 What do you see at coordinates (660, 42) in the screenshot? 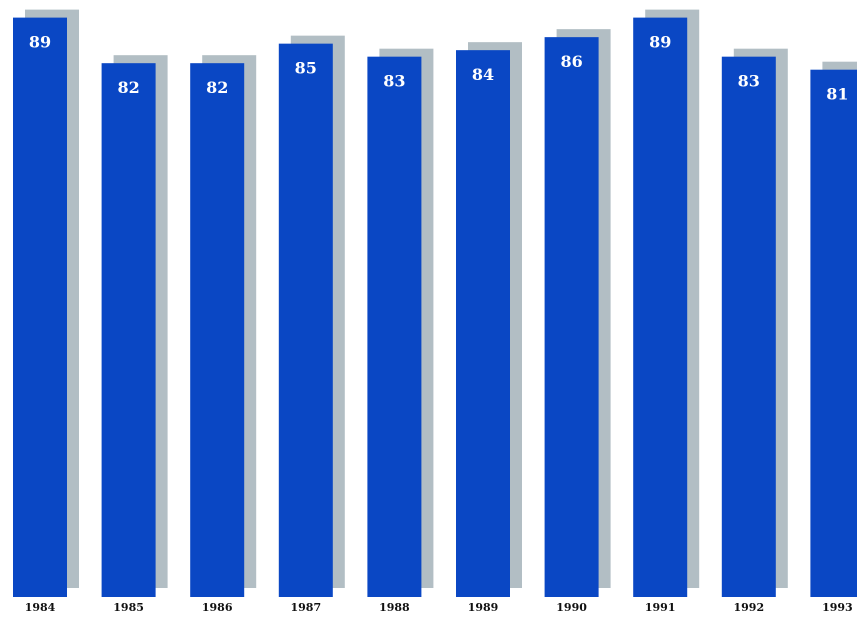
I see `value-label-1991: 89` at bounding box center [660, 42].